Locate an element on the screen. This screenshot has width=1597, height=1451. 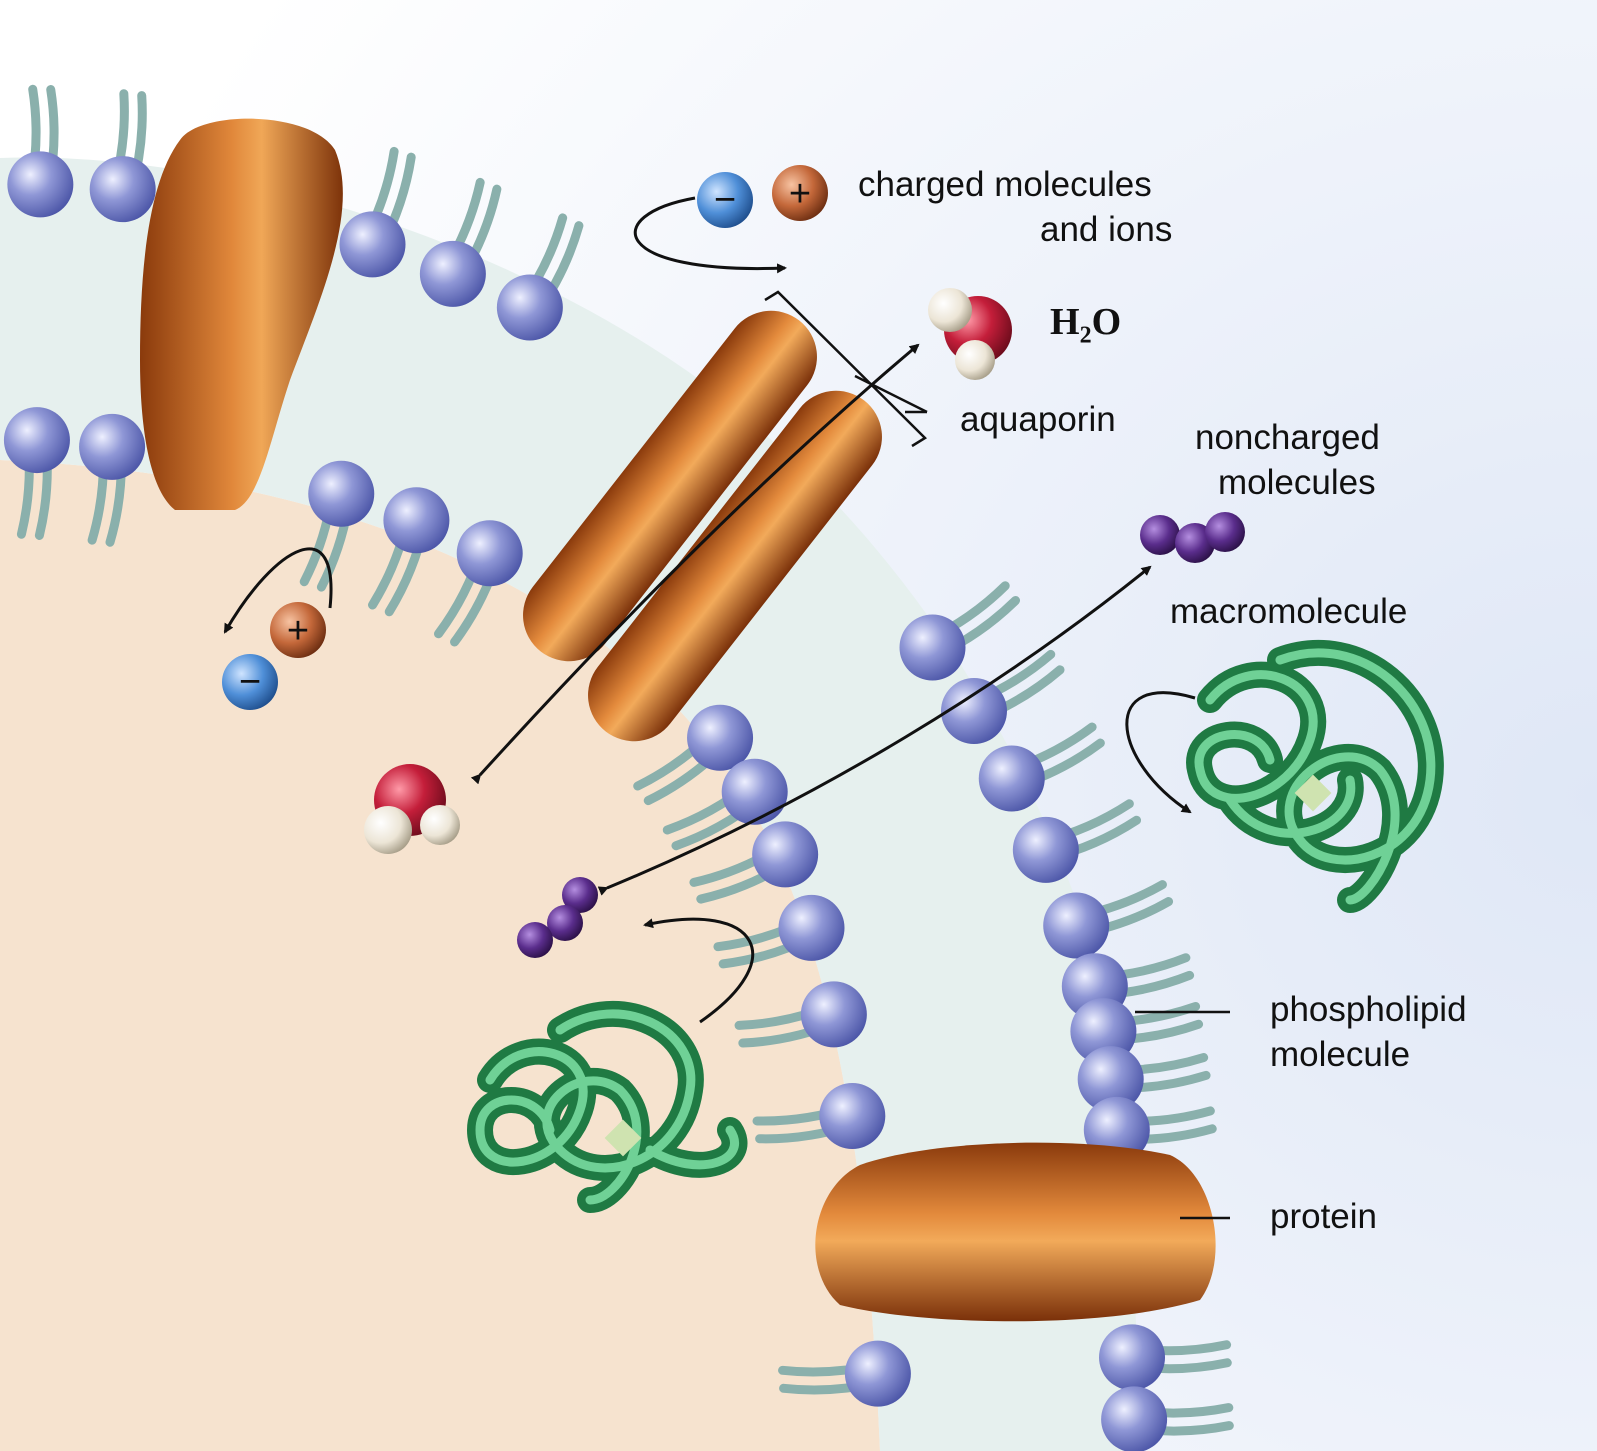
positive-ion-inside: + is located at coordinates (298, 630).